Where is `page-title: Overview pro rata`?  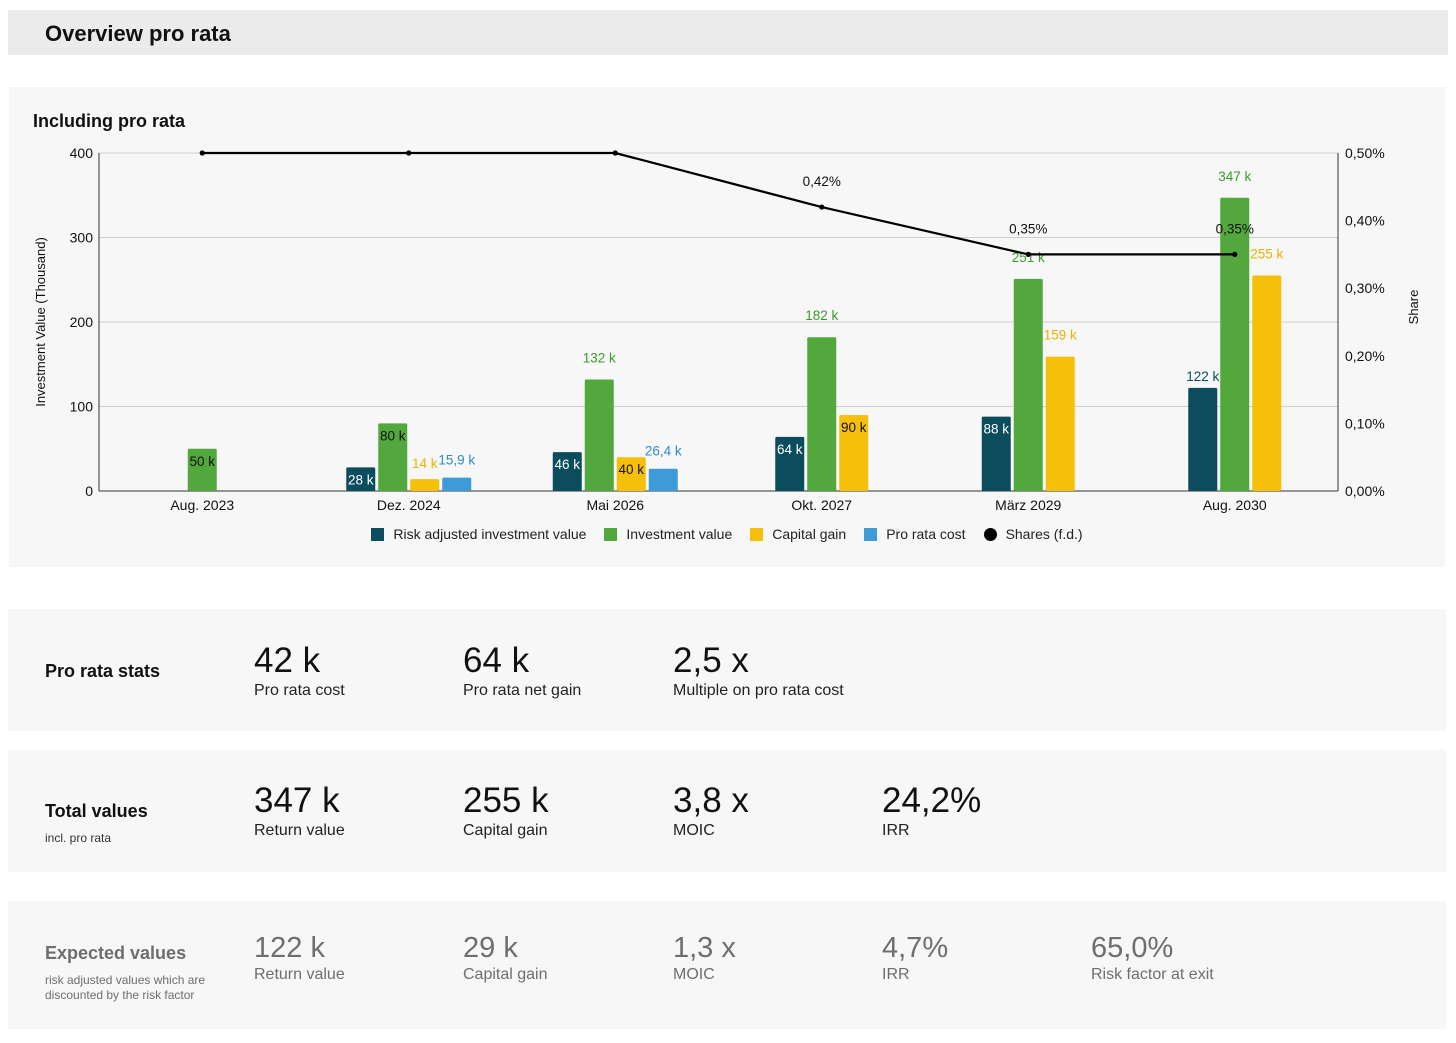 page-title: Overview pro rata is located at coordinates (138, 33).